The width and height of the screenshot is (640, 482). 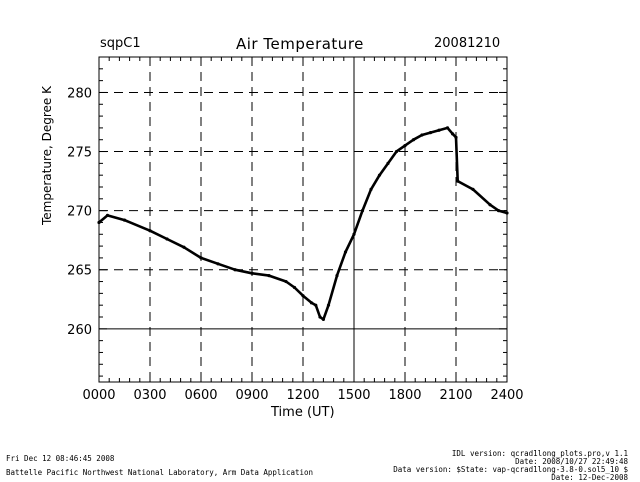 I want to click on footer-timestamp: Fri Dec 12 08:46:45 2008, so click(x=60, y=458).